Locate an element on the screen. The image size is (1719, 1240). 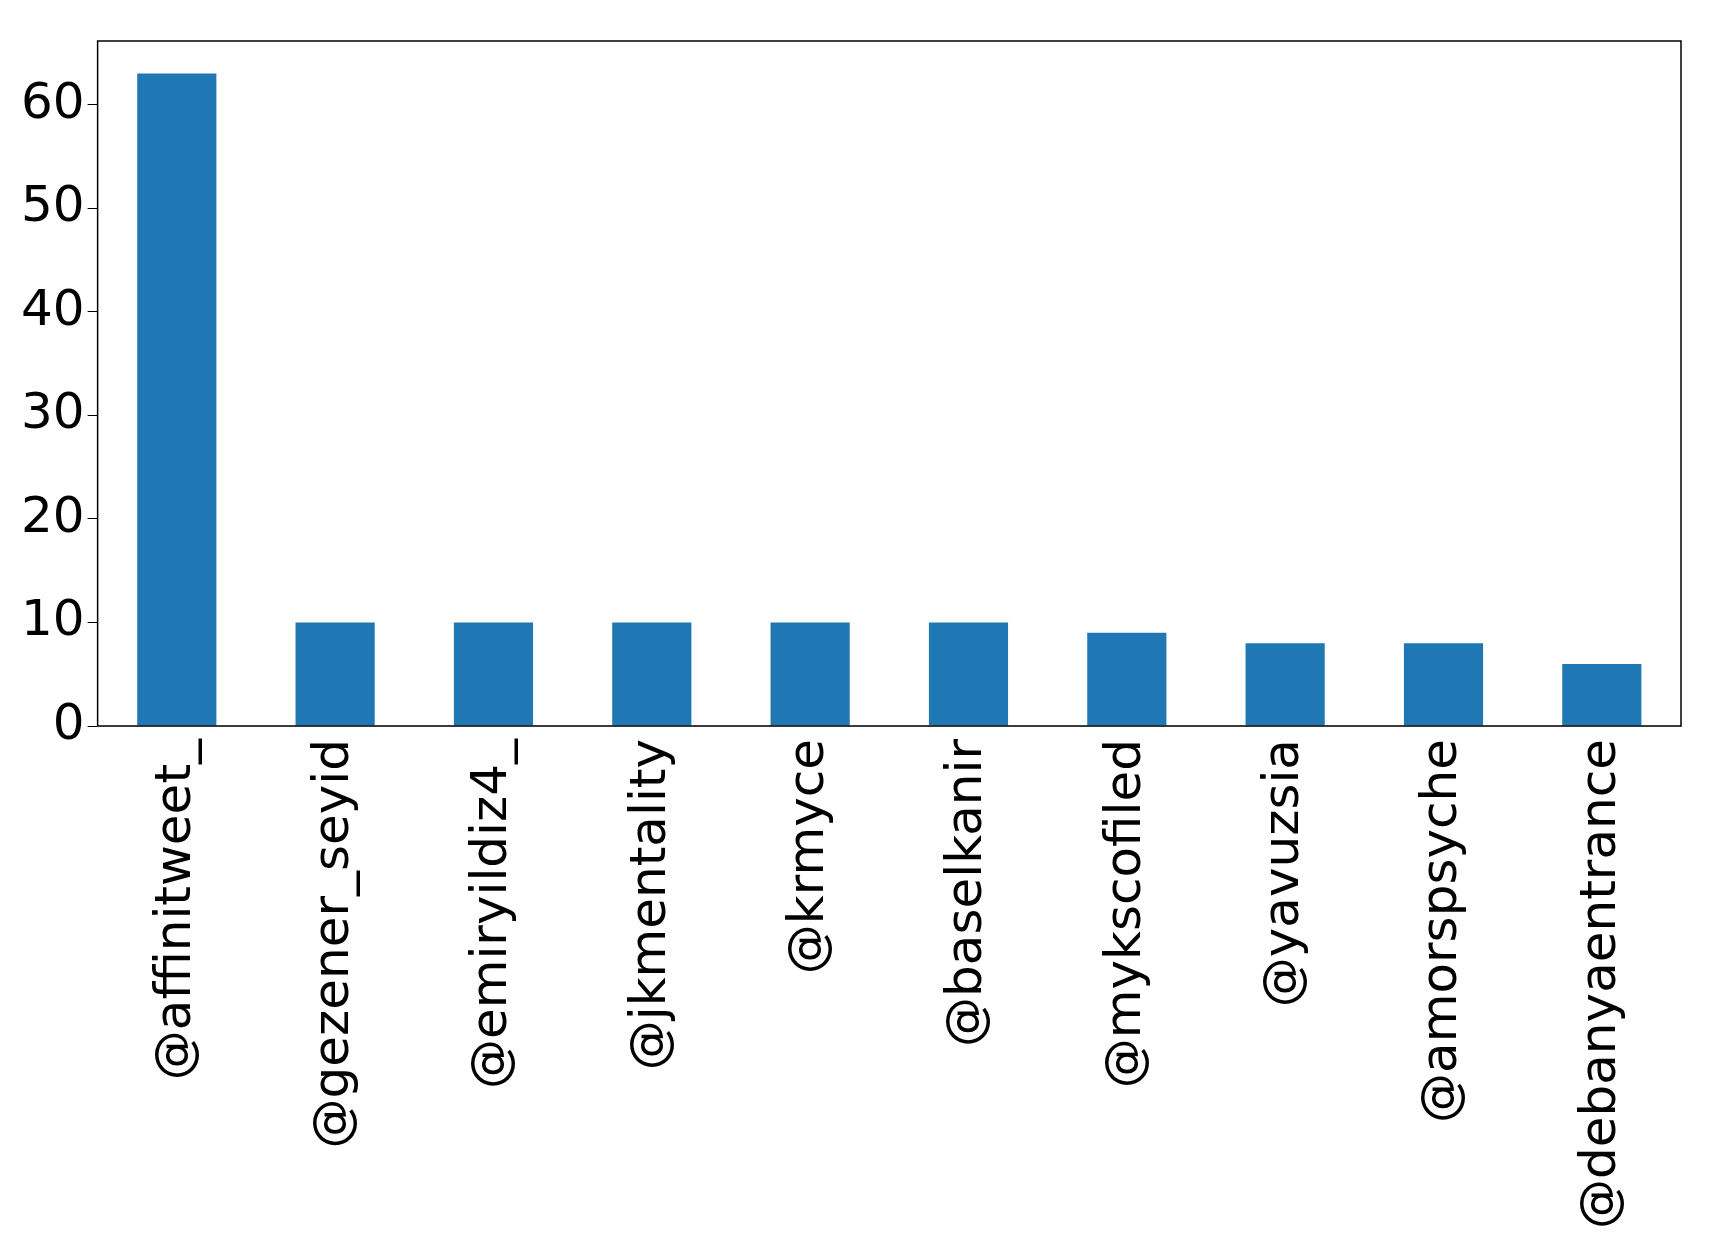
x-tick-label: @baselkanir is located at coordinates (964, 892).